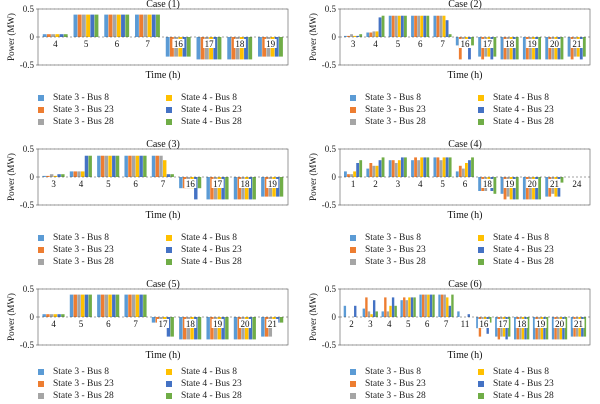  I want to click on legend-item: State 3 - Bus 23, so click(76, 250).